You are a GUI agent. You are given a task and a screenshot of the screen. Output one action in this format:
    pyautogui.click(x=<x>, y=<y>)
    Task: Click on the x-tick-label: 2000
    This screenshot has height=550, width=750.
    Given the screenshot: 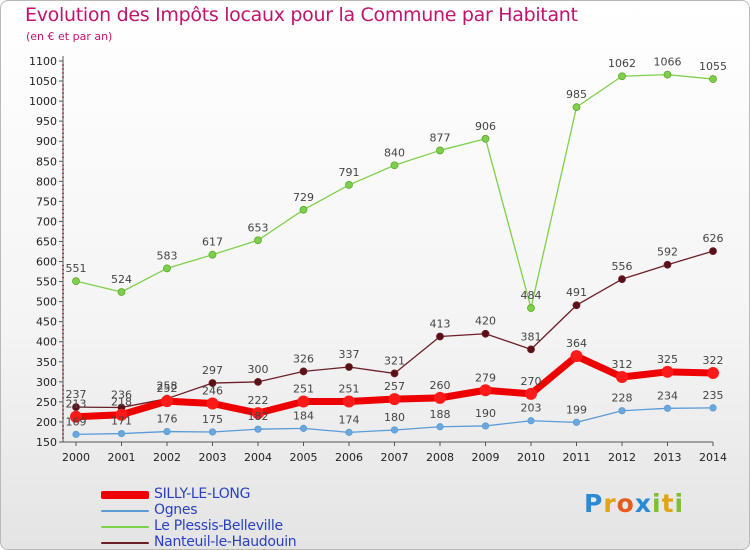 What is the action you would take?
    pyautogui.click(x=76, y=457)
    